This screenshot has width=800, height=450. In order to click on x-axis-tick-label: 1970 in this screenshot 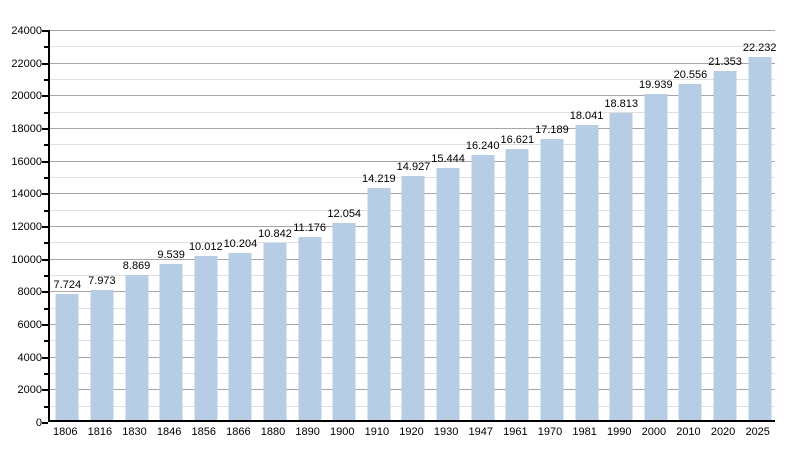, I will do `click(550, 432)`.